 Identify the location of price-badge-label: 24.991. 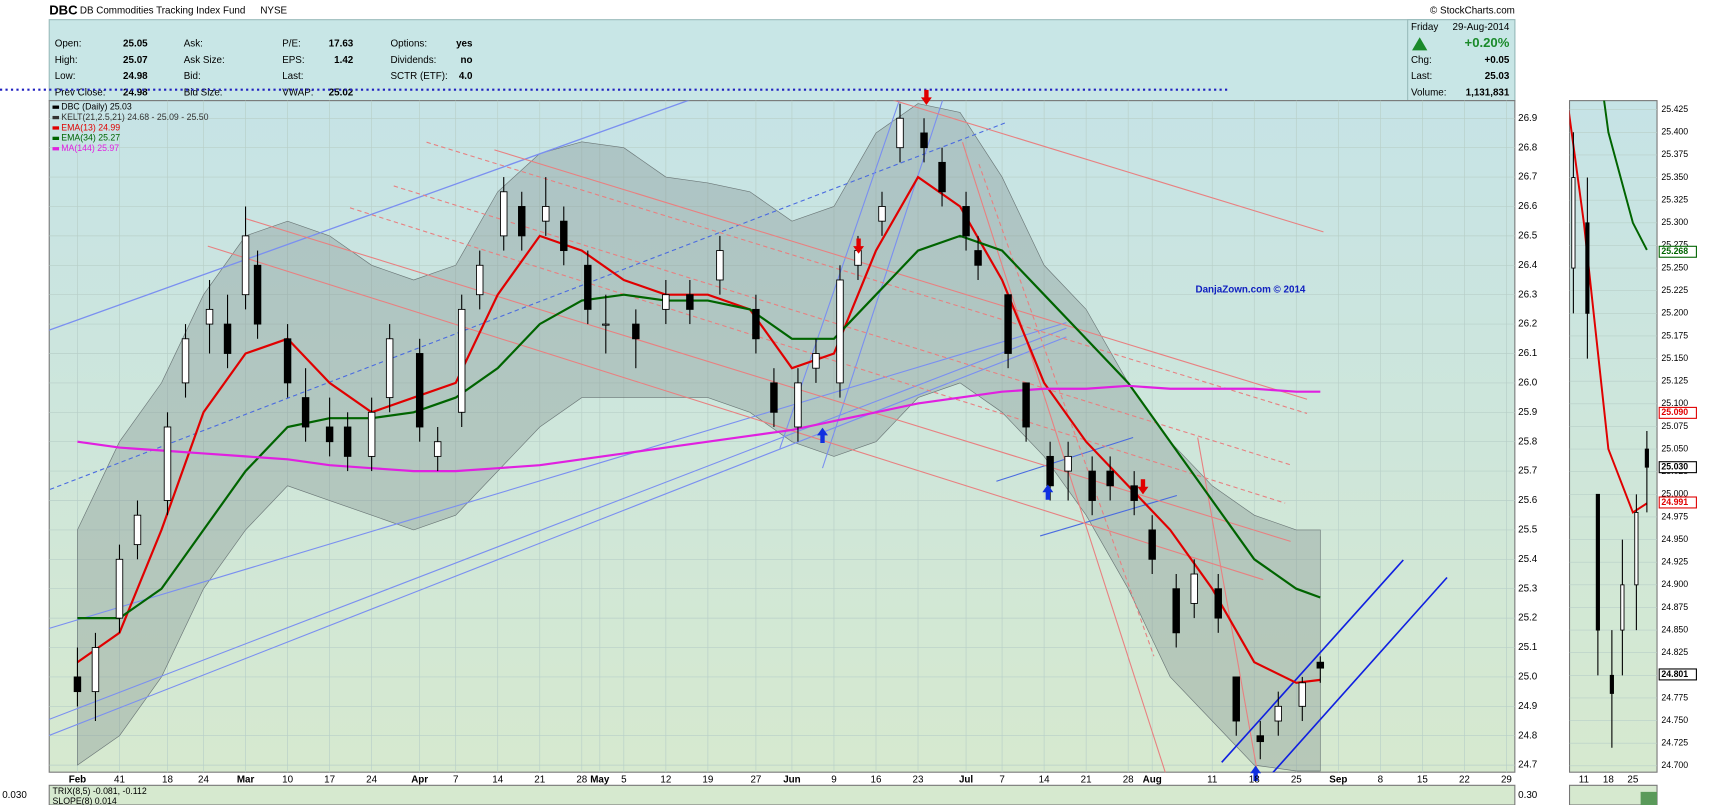
(1674, 502).